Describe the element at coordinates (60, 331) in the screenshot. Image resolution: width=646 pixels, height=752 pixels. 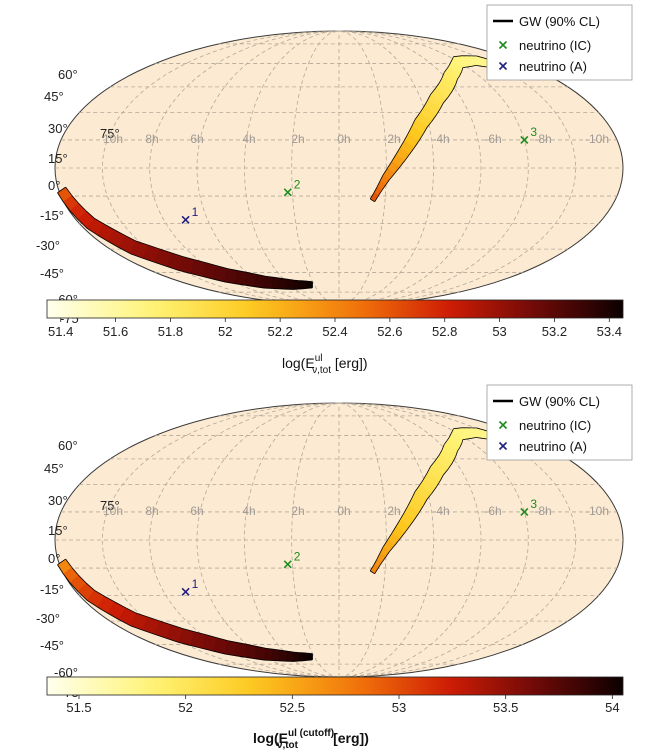
I see `colorbar-tick-label: 51.4` at that location.